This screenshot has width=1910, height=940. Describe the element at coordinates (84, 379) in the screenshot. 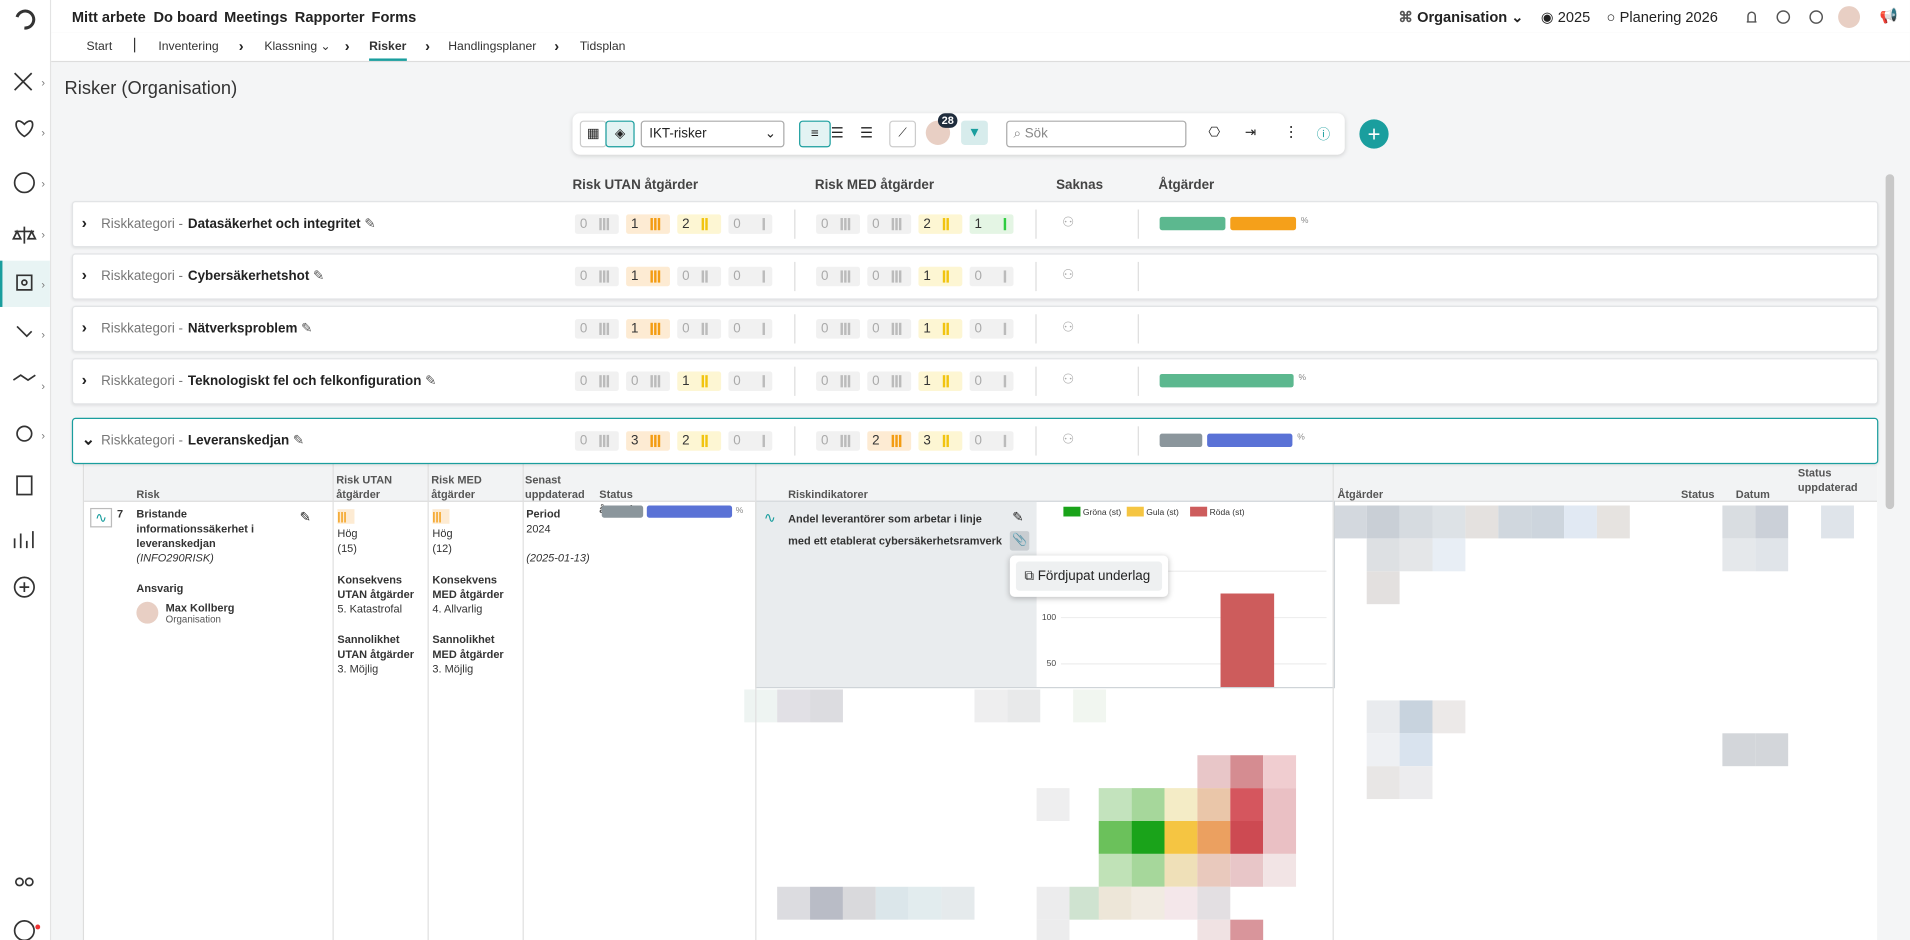

I see `expand-icon: ›` at that location.